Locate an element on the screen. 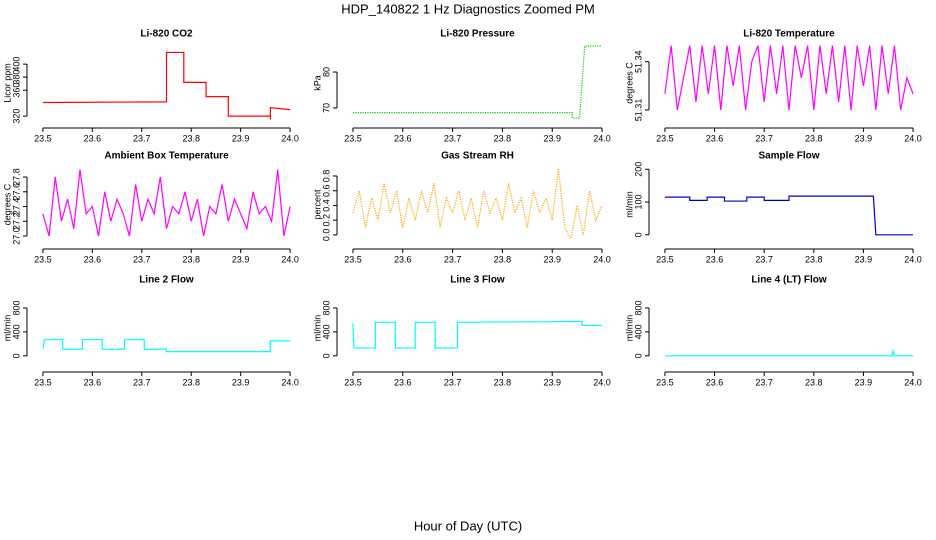 The width and height of the screenshot is (936, 540). panel-title: Li-820 Pressure is located at coordinates (477, 34).